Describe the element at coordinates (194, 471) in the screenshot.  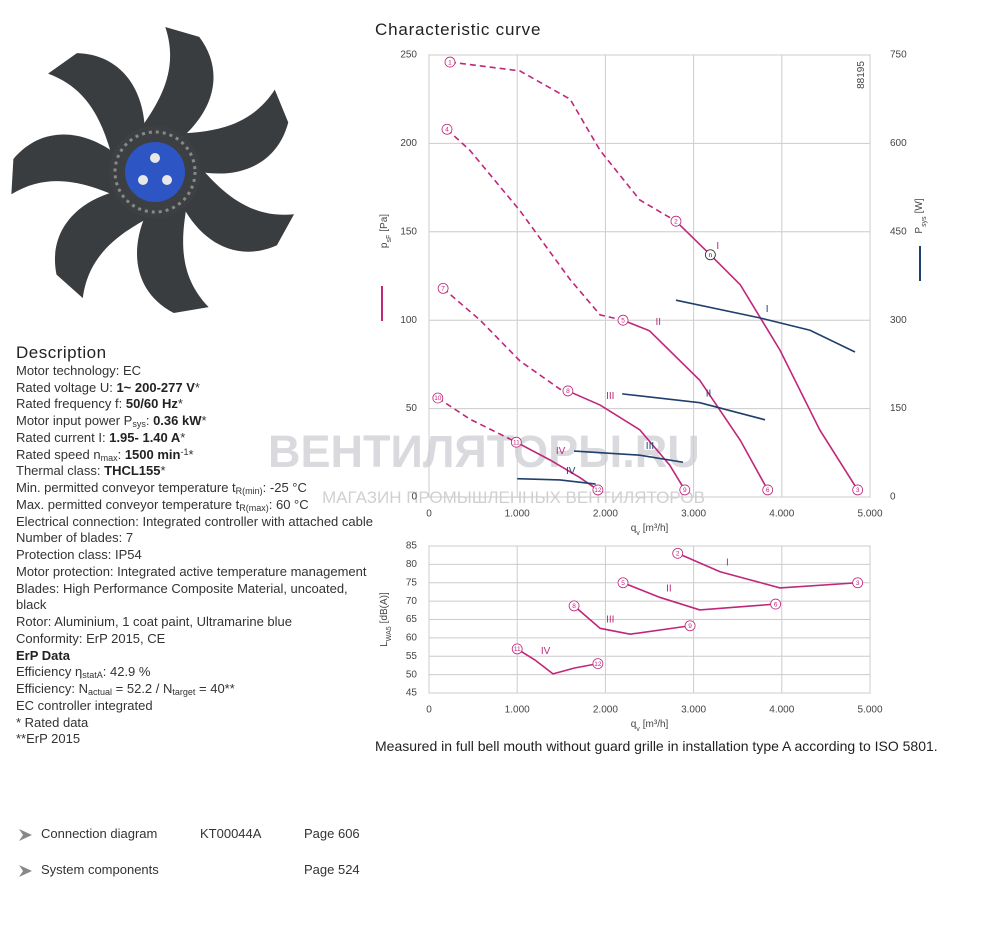
I see `description-line: Thermal class: THCL155*` at that location.